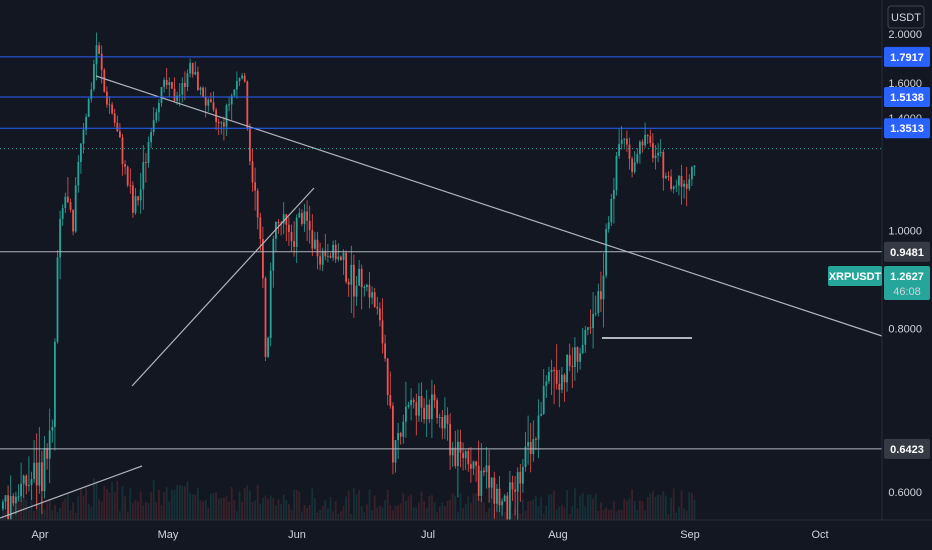 The image size is (932, 550). I want to click on time-axis-panel, so click(466, 535).